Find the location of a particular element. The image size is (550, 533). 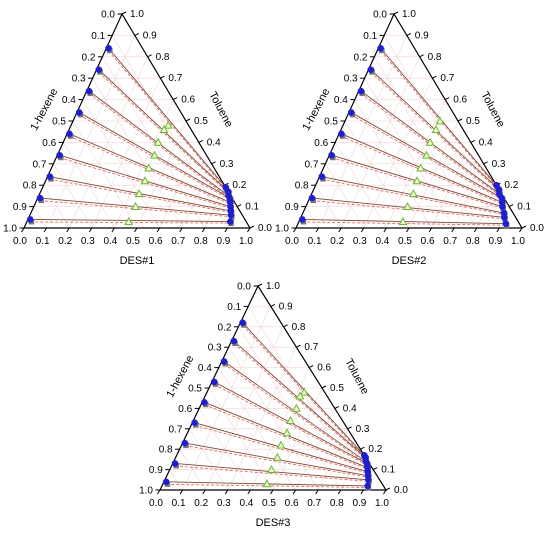

right-tick-label: 0.8 is located at coordinates (435, 57).